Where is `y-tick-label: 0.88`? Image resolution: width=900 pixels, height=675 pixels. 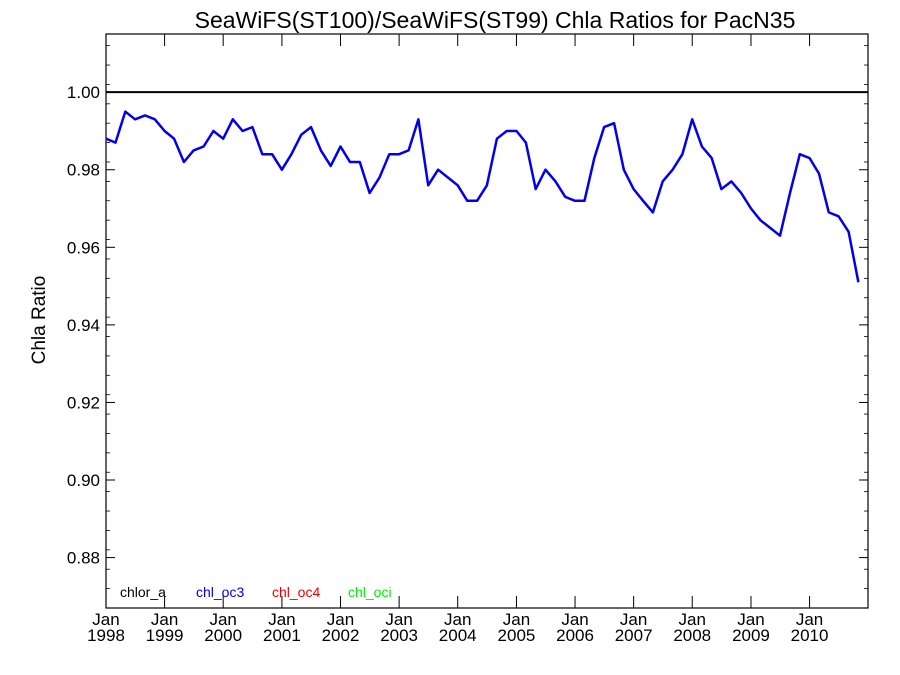 y-tick-label: 0.88 is located at coordinates (83, 558).